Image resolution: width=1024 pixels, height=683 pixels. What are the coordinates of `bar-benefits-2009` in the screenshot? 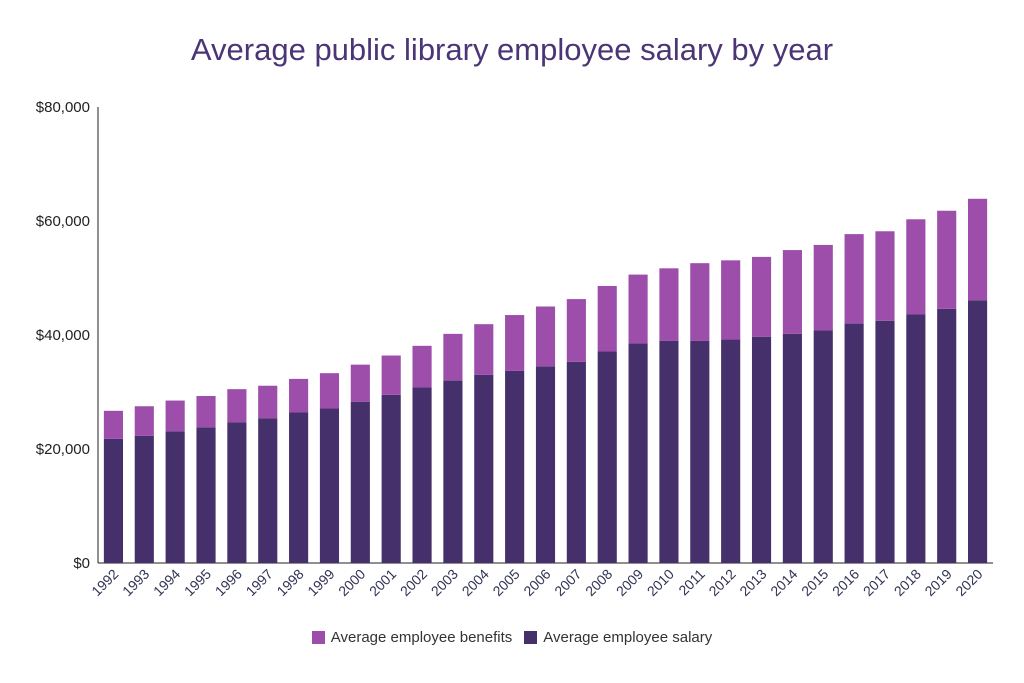 It's located at (638, 309).